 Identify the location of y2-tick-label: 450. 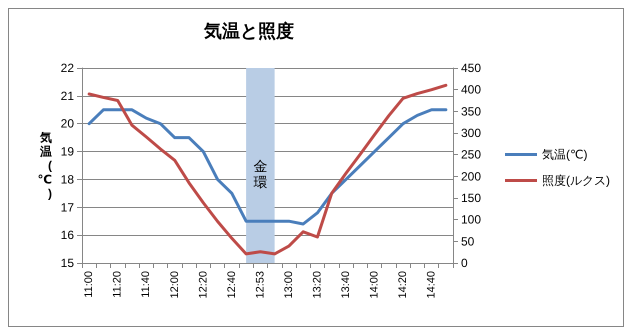
(471, 68).